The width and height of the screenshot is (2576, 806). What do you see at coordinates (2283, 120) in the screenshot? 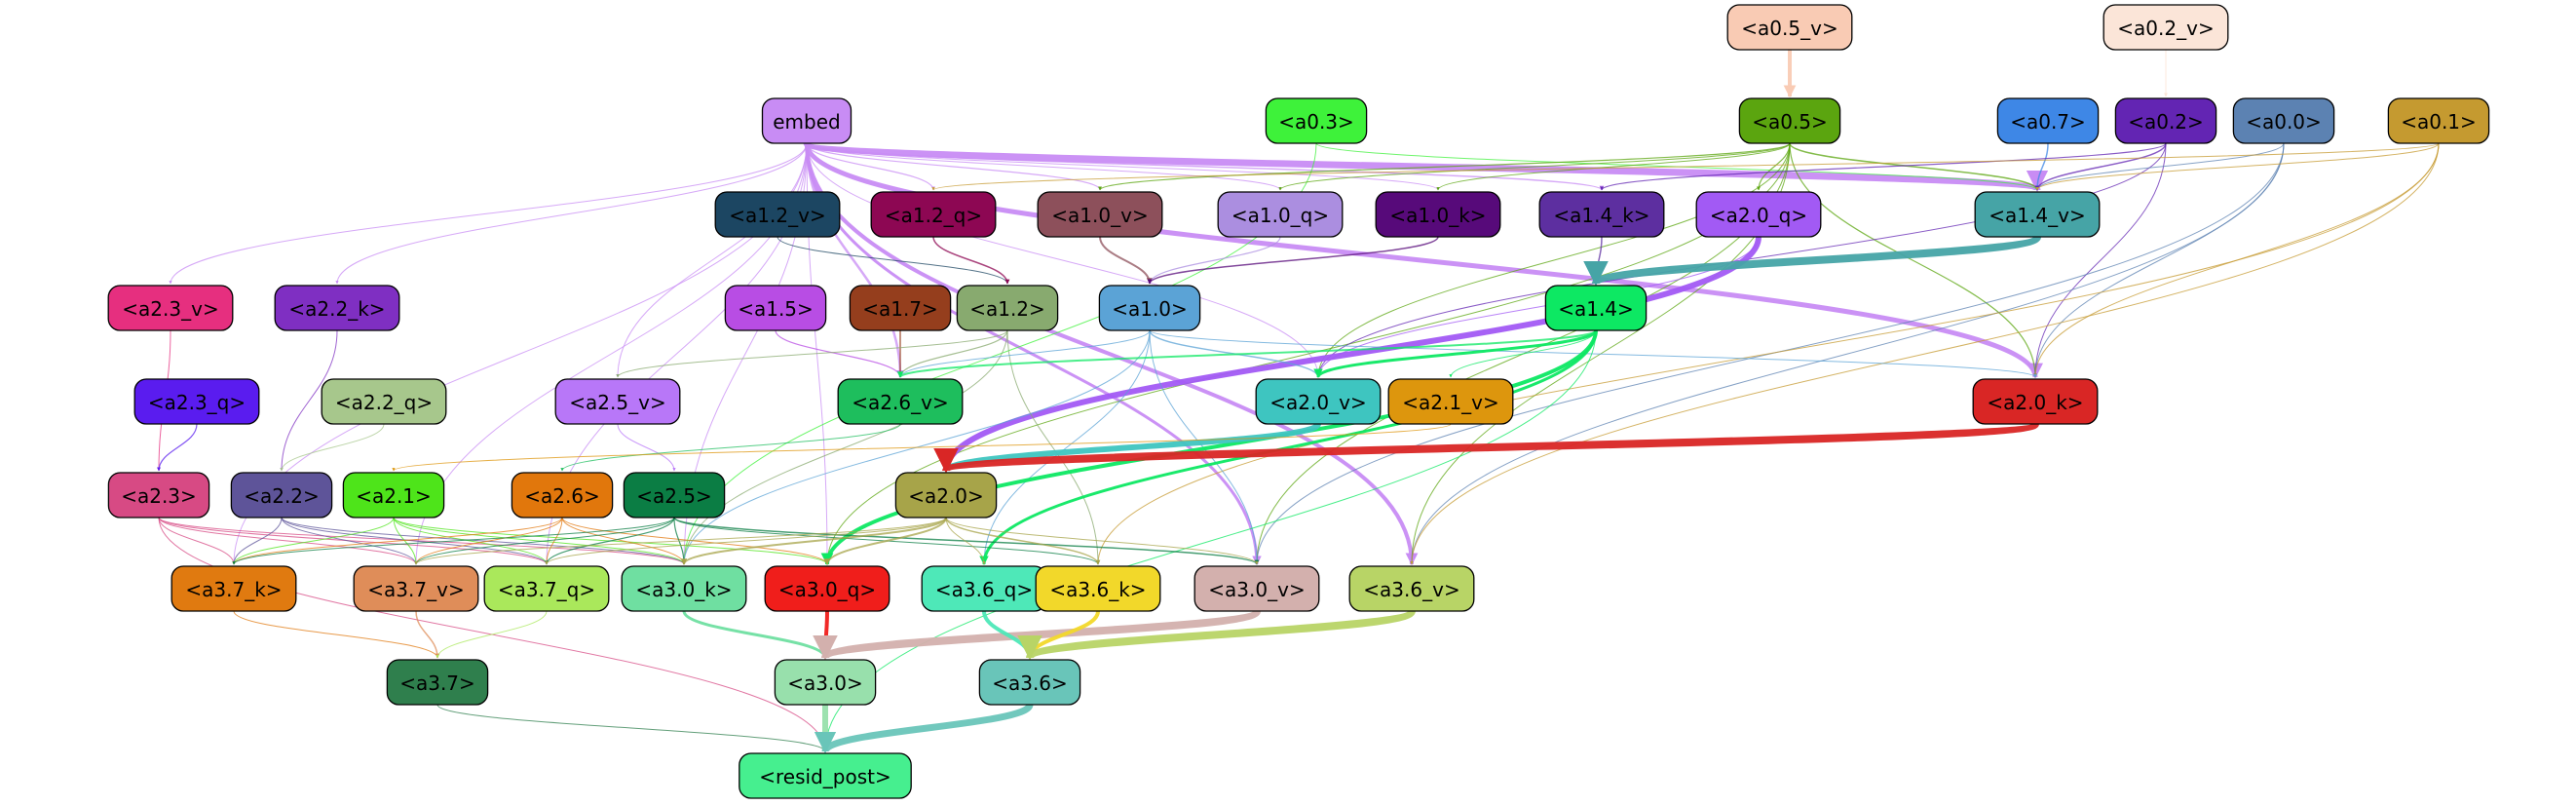
I see `node-a0-0: <a0.0>` at bounding box center [2283, 120].